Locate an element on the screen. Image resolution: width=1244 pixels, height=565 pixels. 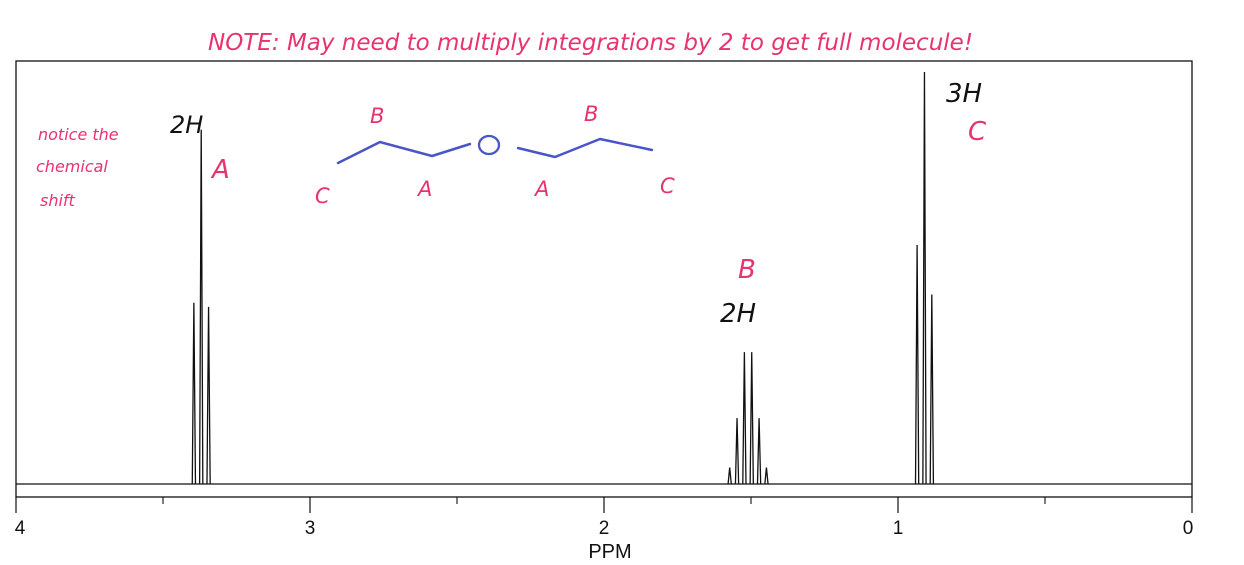
side-note-line-3: shift is located at coordinates (58, 200).